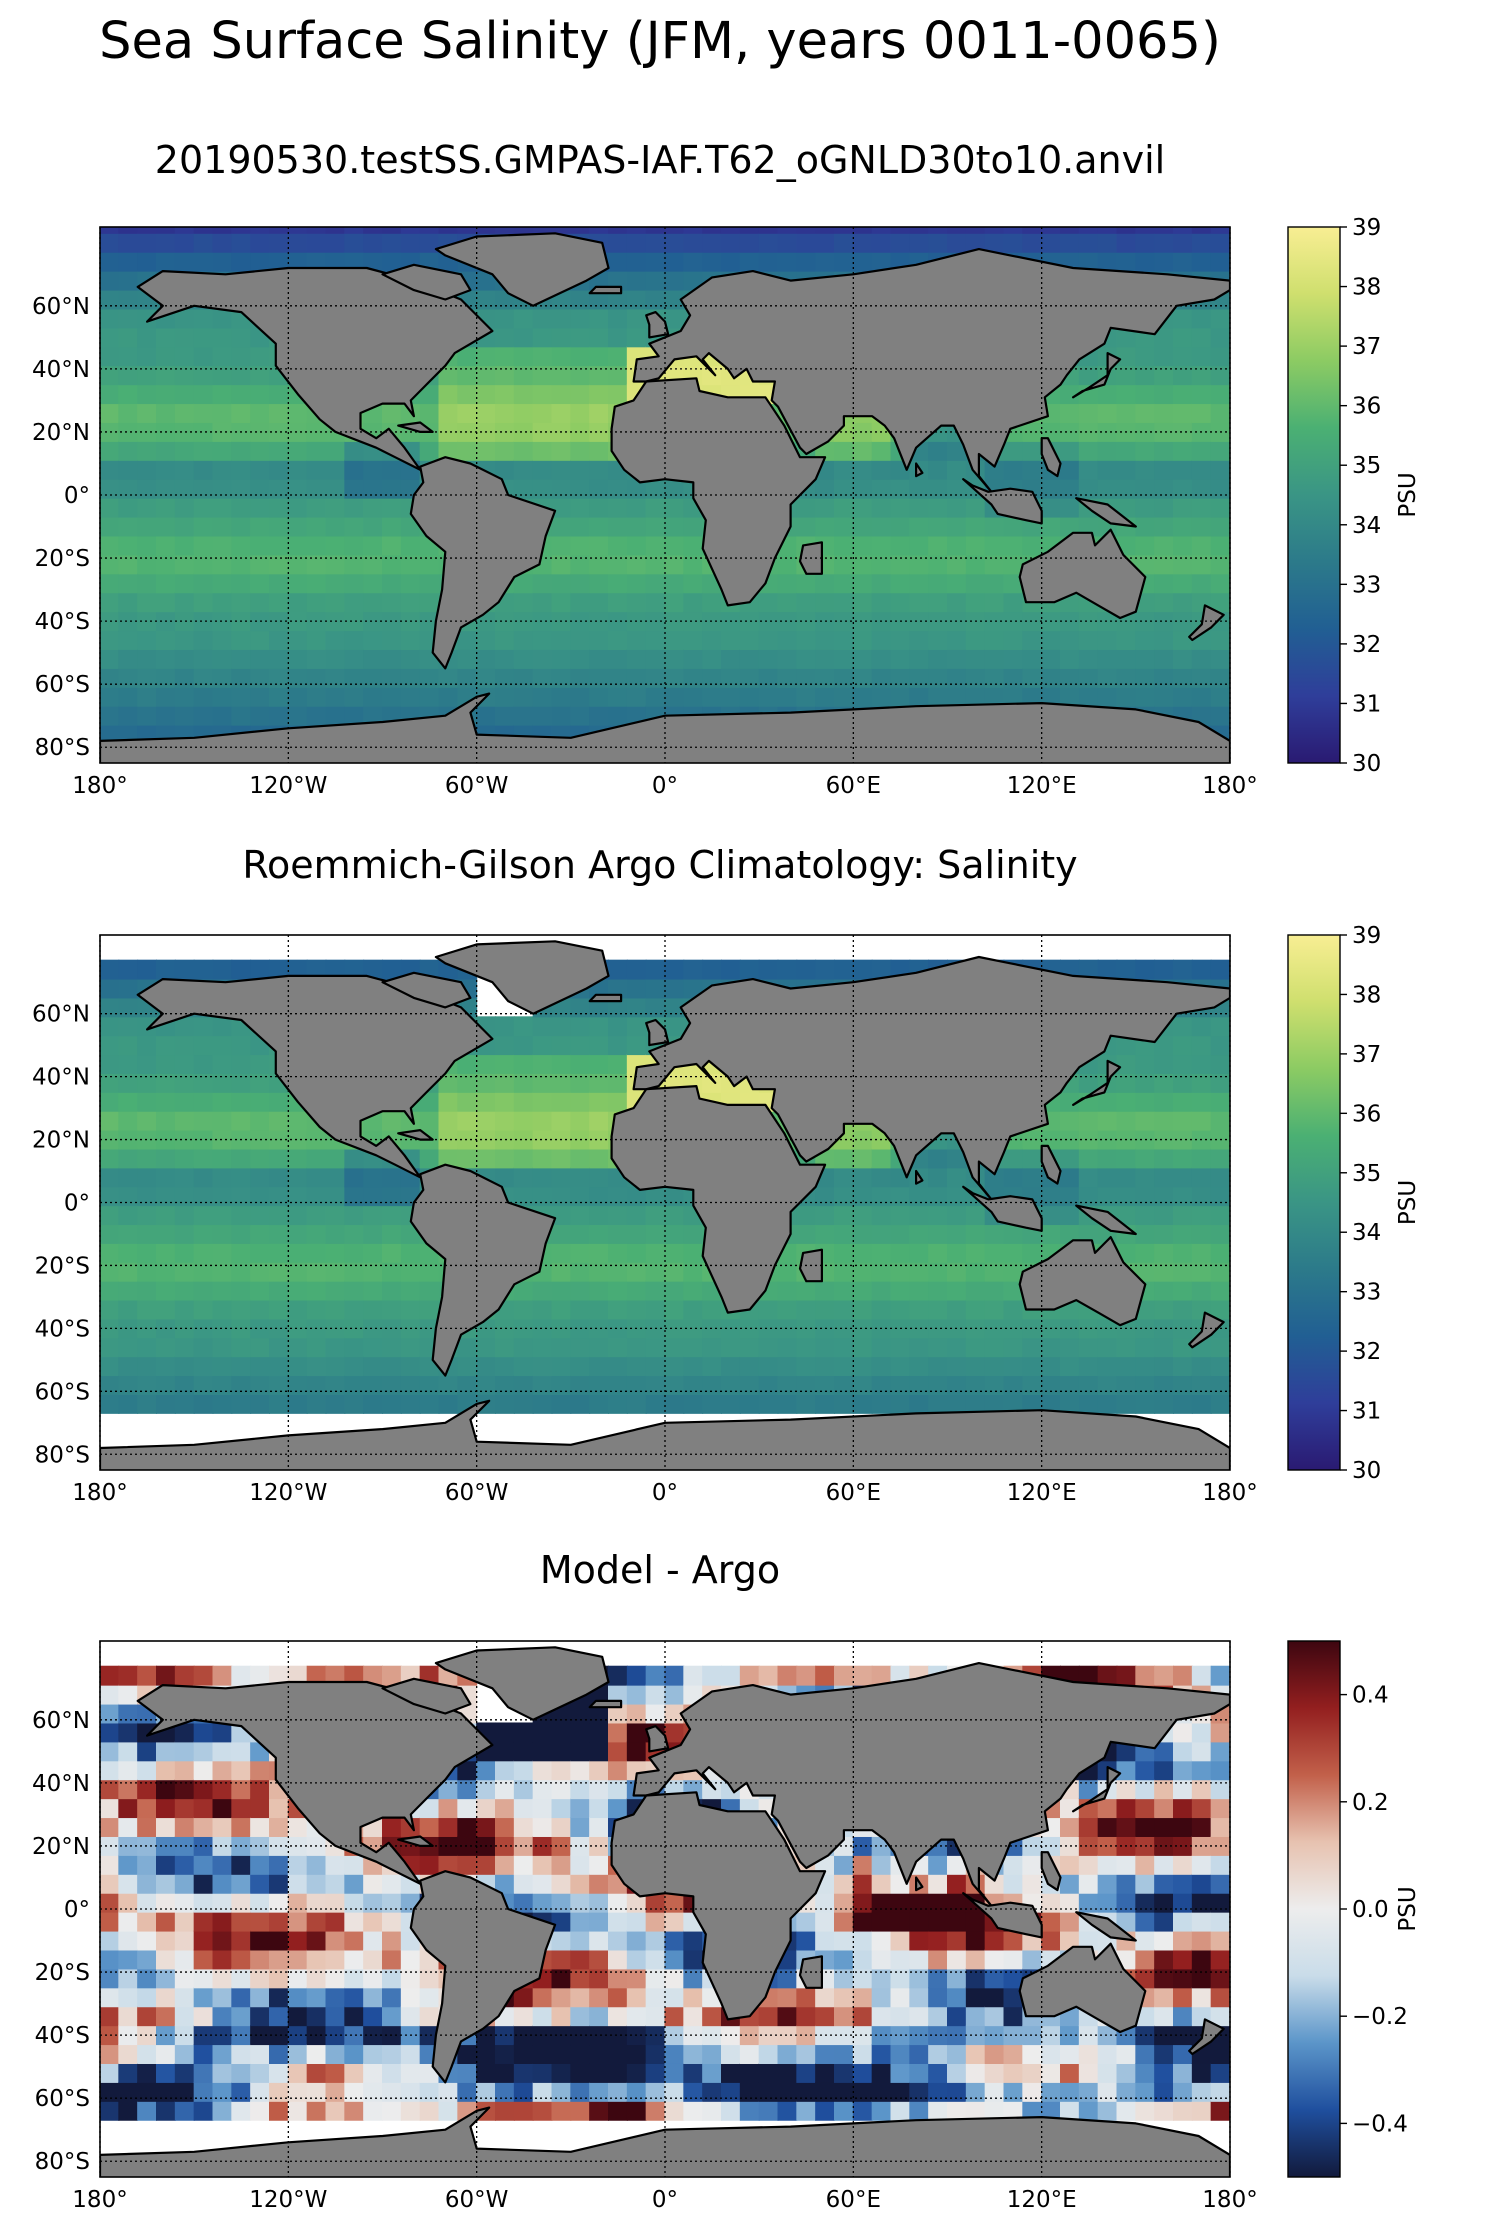 The width and height of the screenshot is (1487, 2235). Describe the element at coordinates (1380, 2124) in the screenshot. I see `colorbar-tick-label: −0.4` at that location.